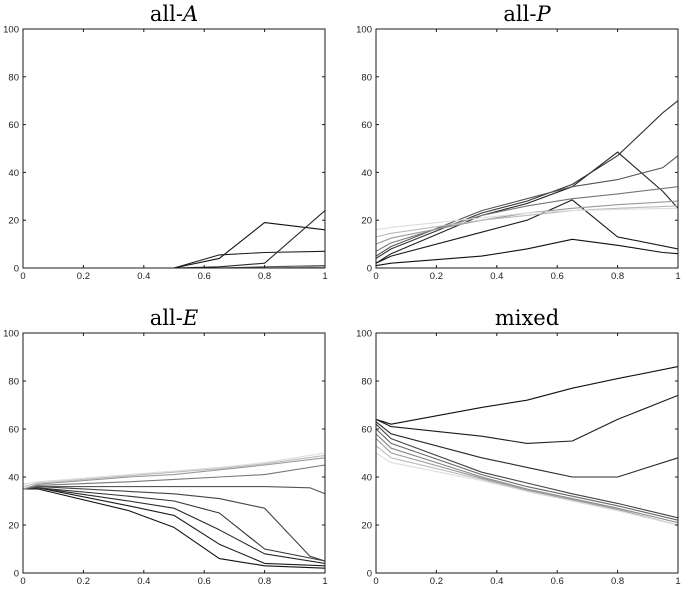  What do you see at coordinates (543, 14) in the screenshot?
I see `panel-title-variable: P` at bounding box center [543, 14].